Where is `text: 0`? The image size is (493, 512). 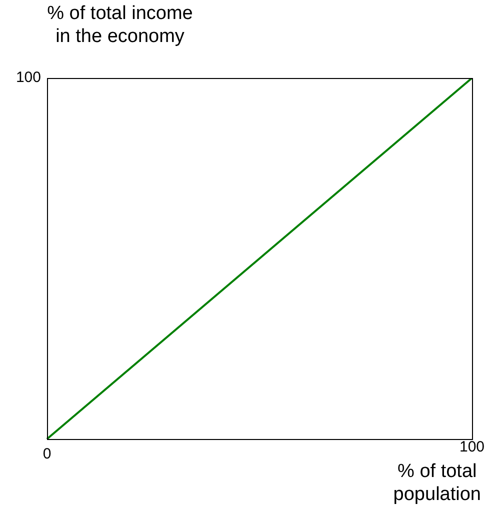
text: 0 is located at coordinates (47, 454).